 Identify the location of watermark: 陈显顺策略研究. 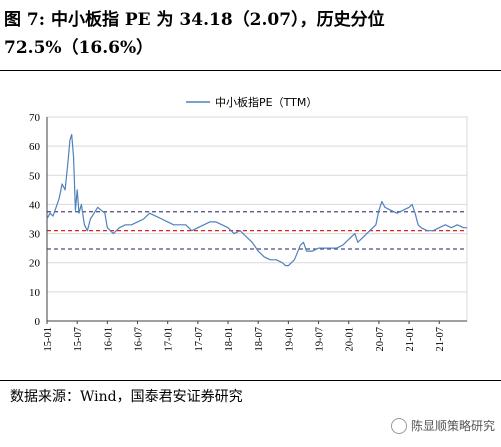
(442, 425).